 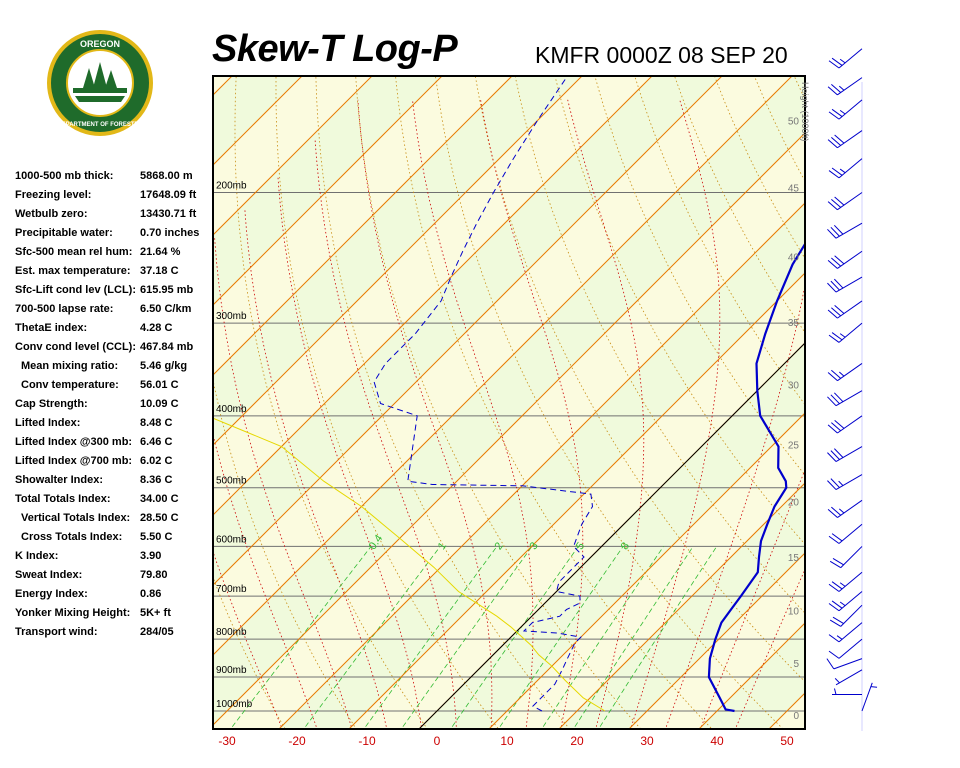 I want to click on x-tick-label: 20, so click(x=577, y=741).